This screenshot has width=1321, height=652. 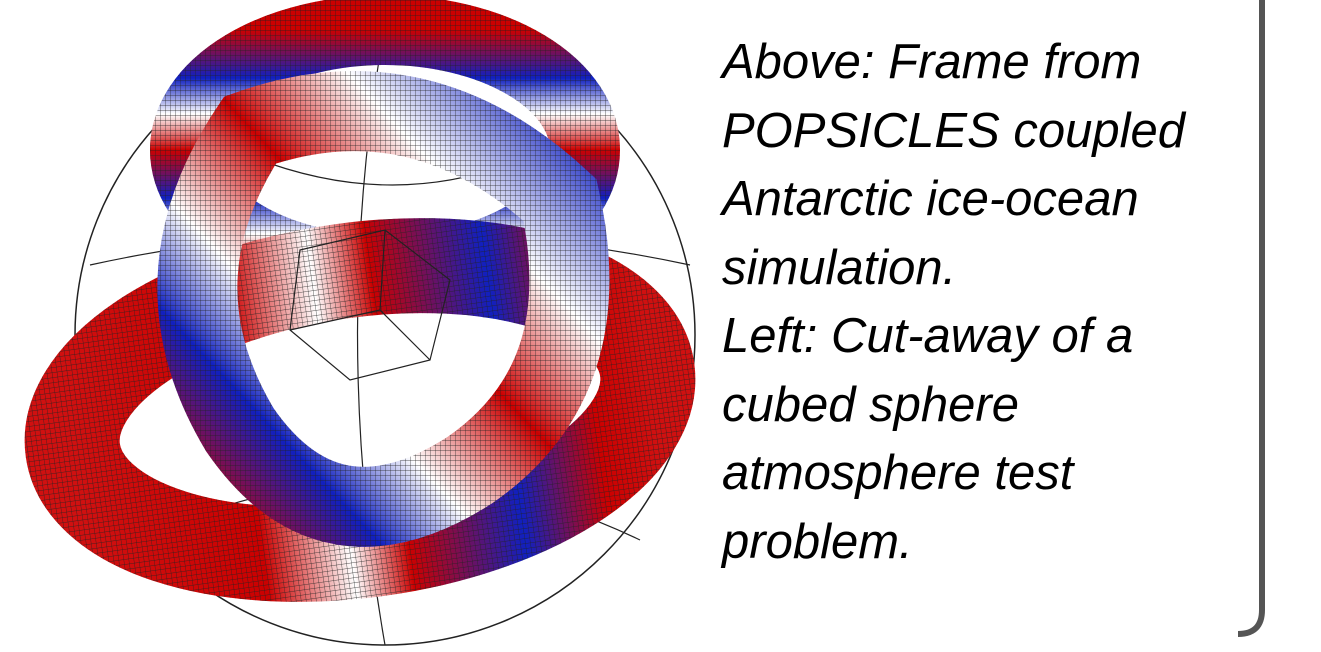 What do you see at coordinates (932, 62) in the screenshot?
I see `caption-line: Above: Frame from` at bounding box center [932, 62].